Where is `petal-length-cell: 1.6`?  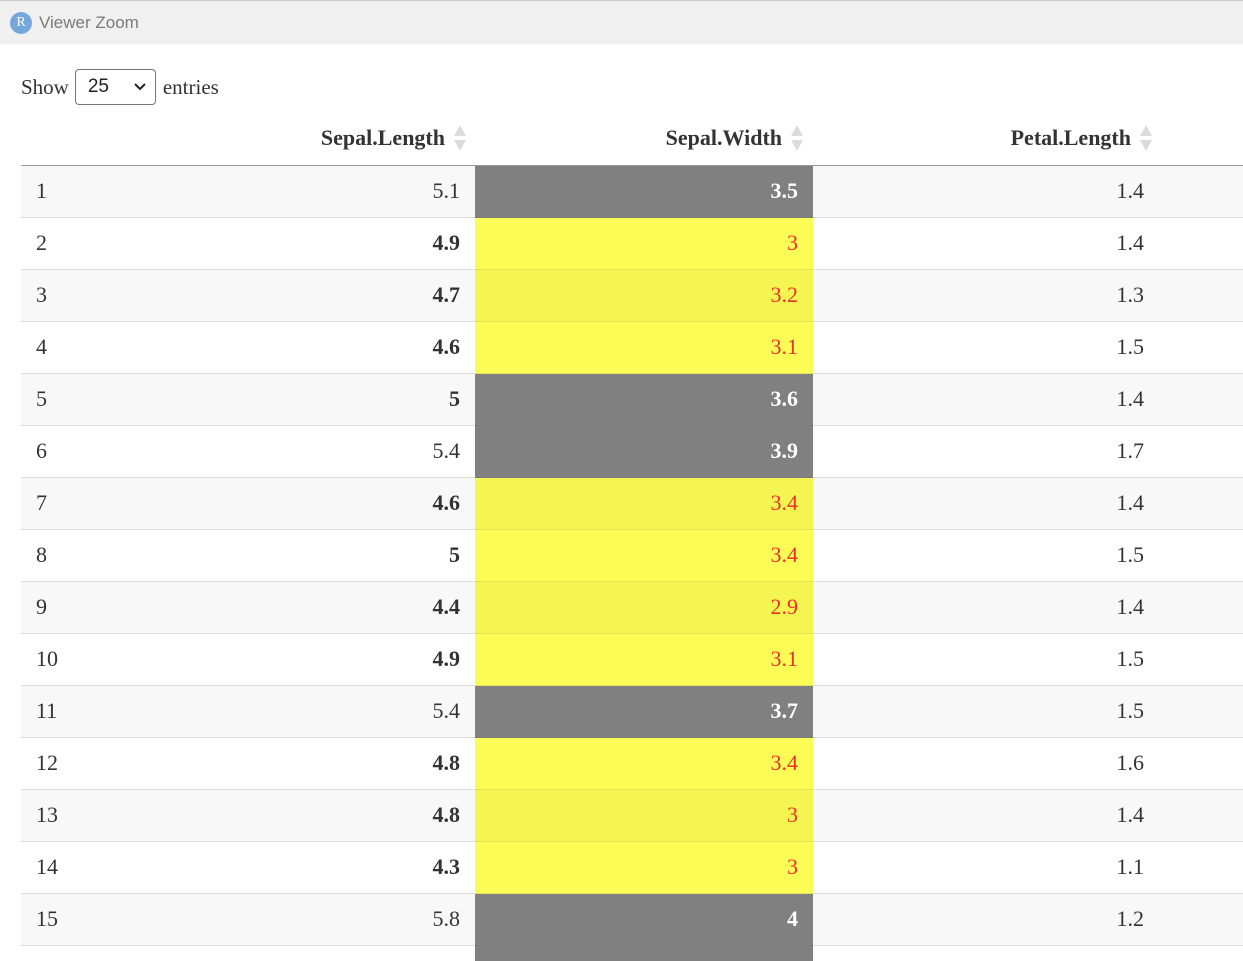 petal-length-cell: 1.6 is located at coordinates (1028, 763).